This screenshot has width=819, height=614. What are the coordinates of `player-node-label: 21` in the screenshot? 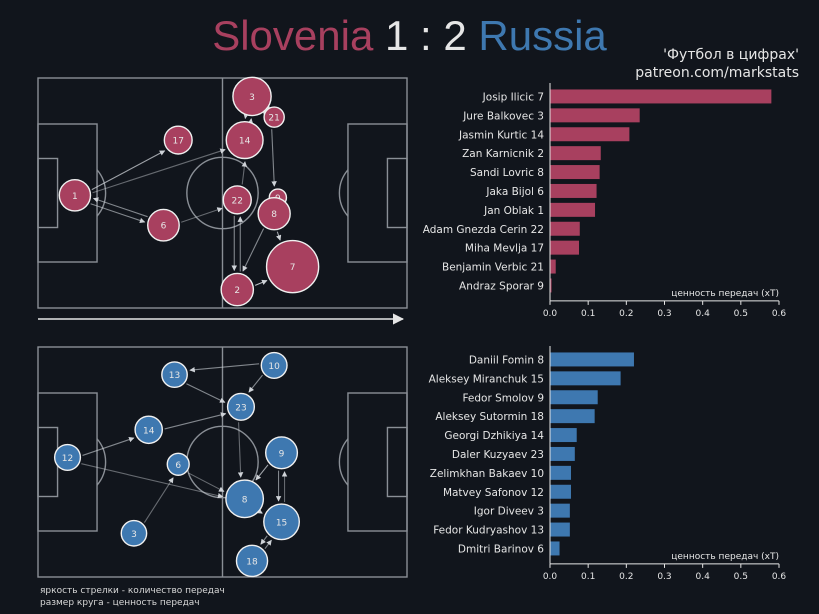 It's located at (273, 119).